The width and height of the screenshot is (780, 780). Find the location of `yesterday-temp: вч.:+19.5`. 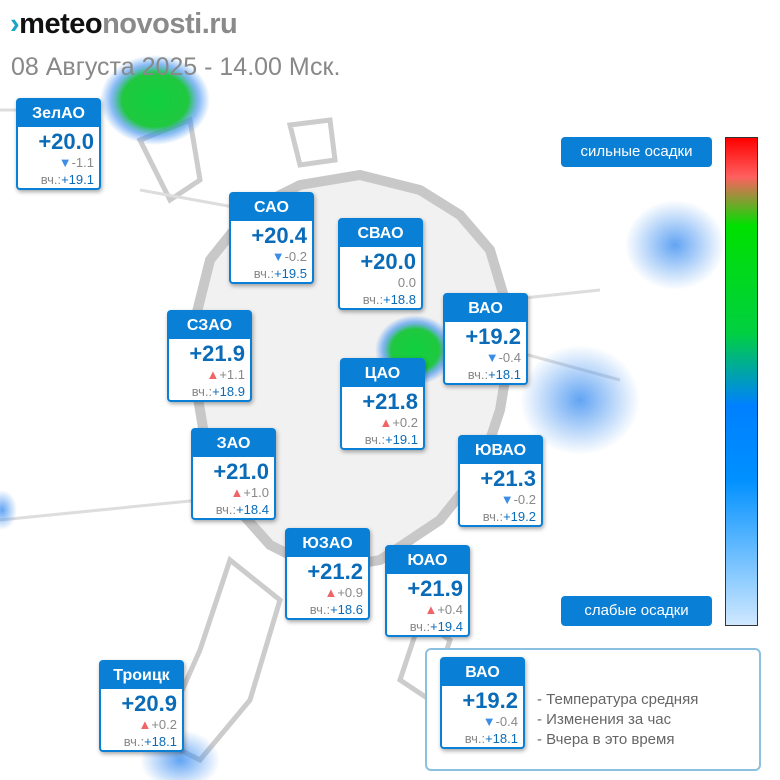

yesterday-temp: вч.:+19.5 is located at coordinates (271, 273).